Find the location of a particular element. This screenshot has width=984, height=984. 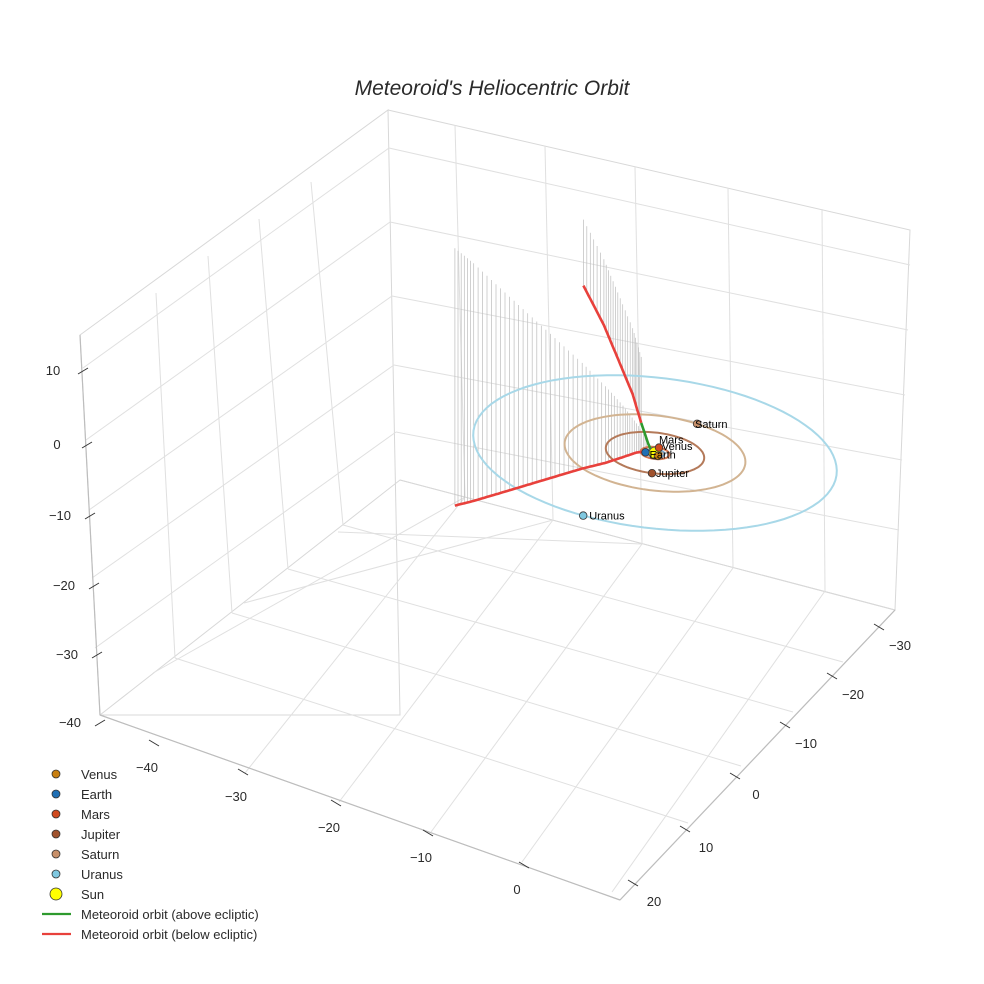

planet-earth-marker is located at coordinates (645, 452).